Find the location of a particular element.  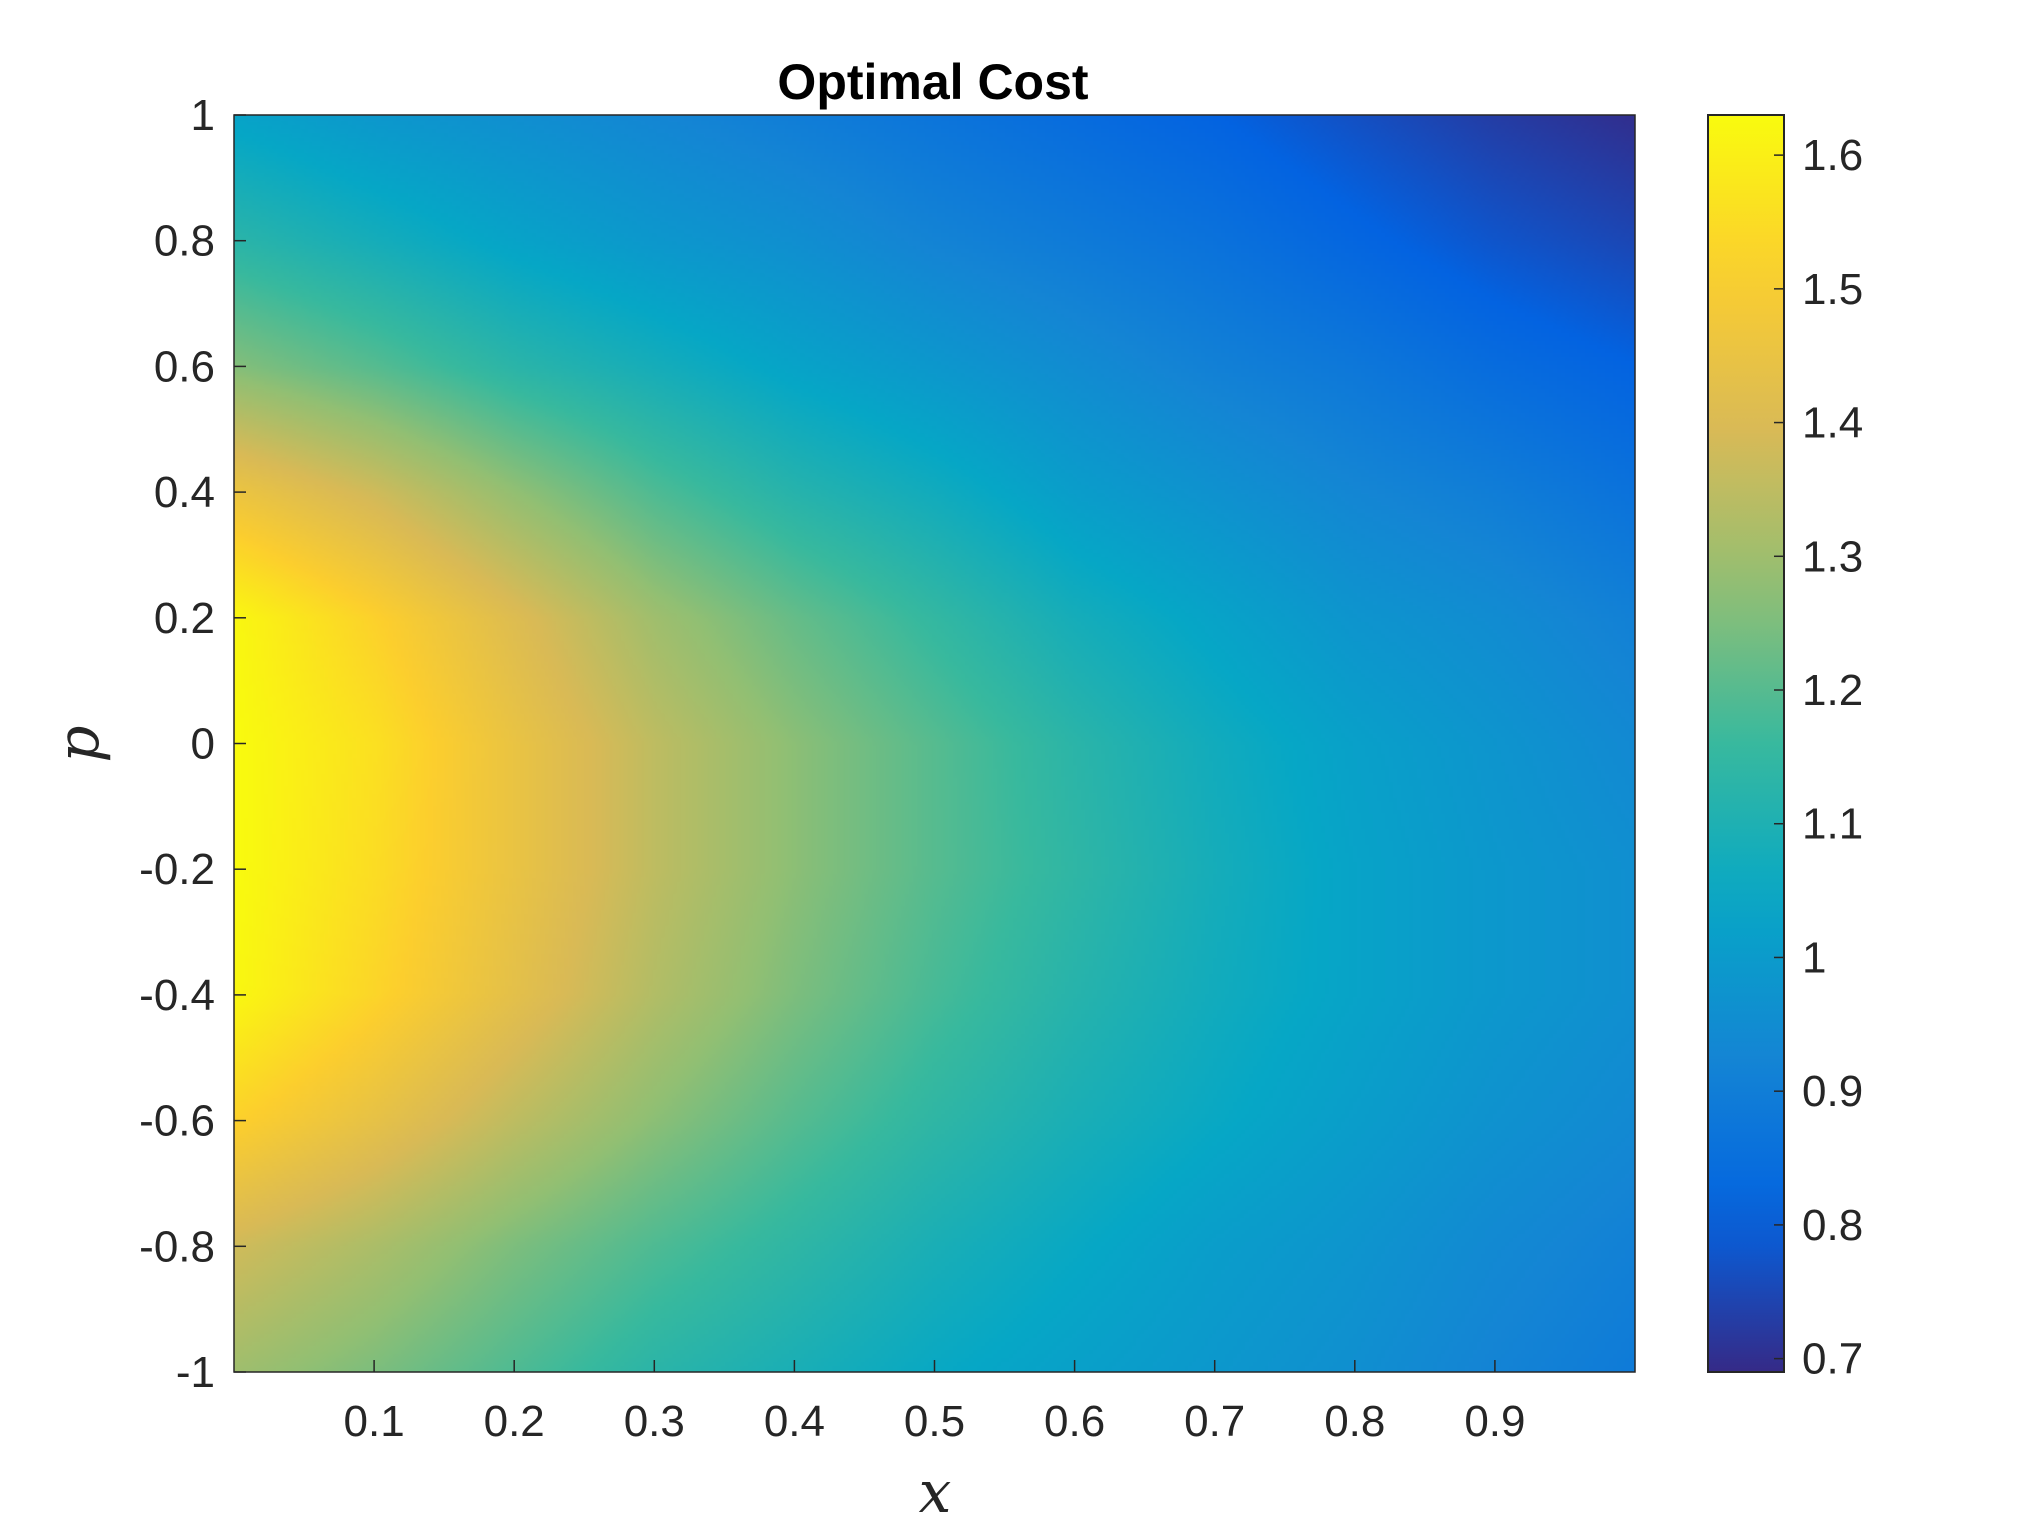

y-tick-label: 0.6 is located at coordinates (184, 366).